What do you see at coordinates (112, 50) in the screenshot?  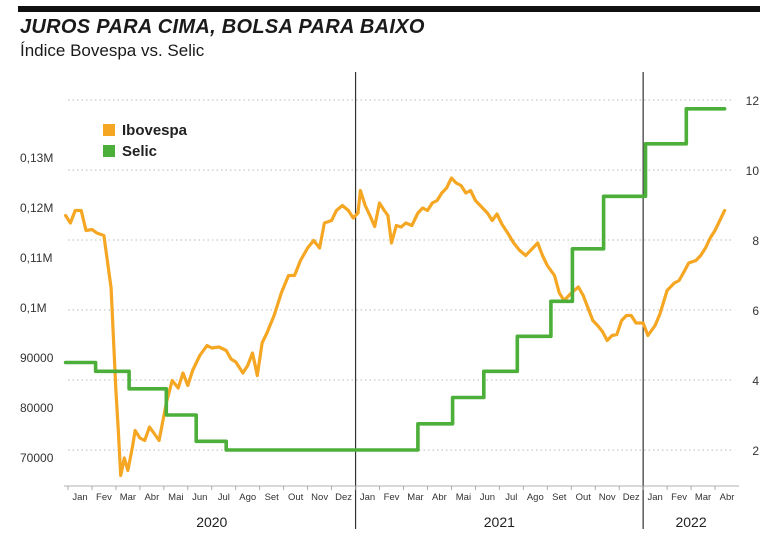 I see `chart-subtitle: Índice Bovespa vs. Selic` at bounding box center [112, 50].